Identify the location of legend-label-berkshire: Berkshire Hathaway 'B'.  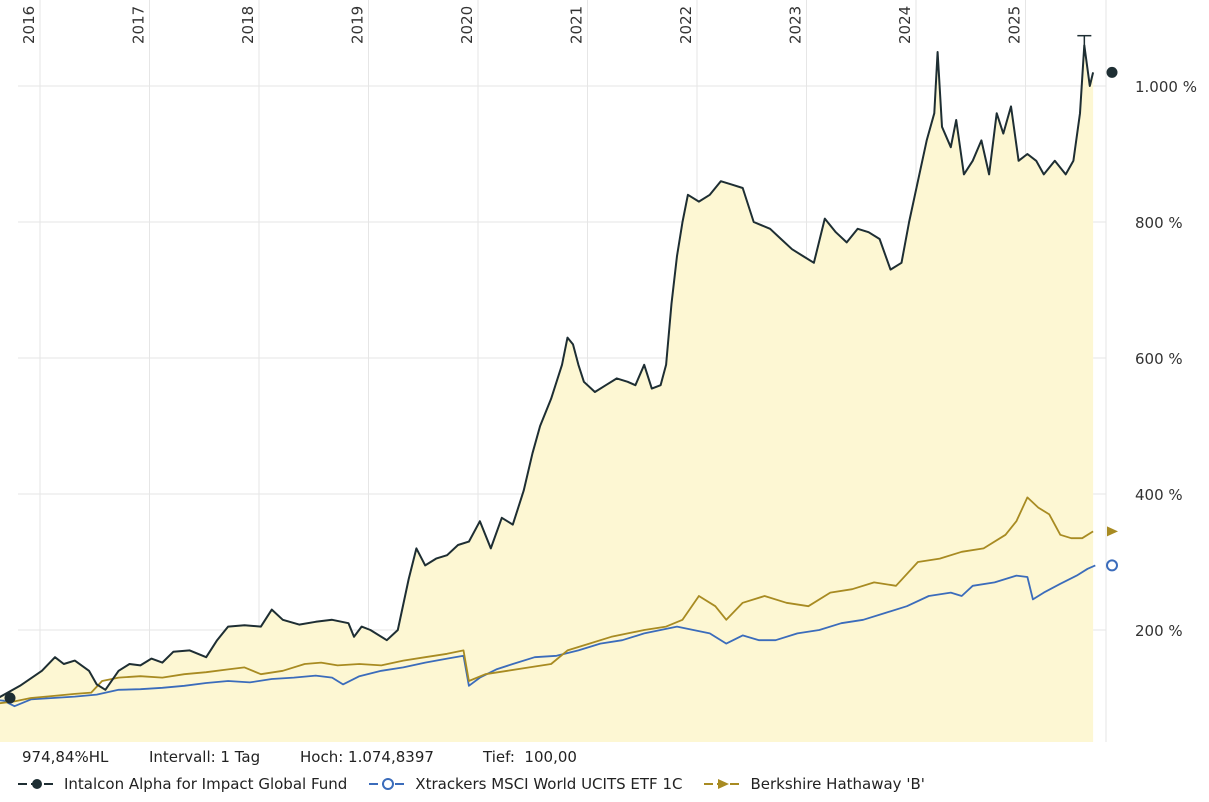
(837, 784).